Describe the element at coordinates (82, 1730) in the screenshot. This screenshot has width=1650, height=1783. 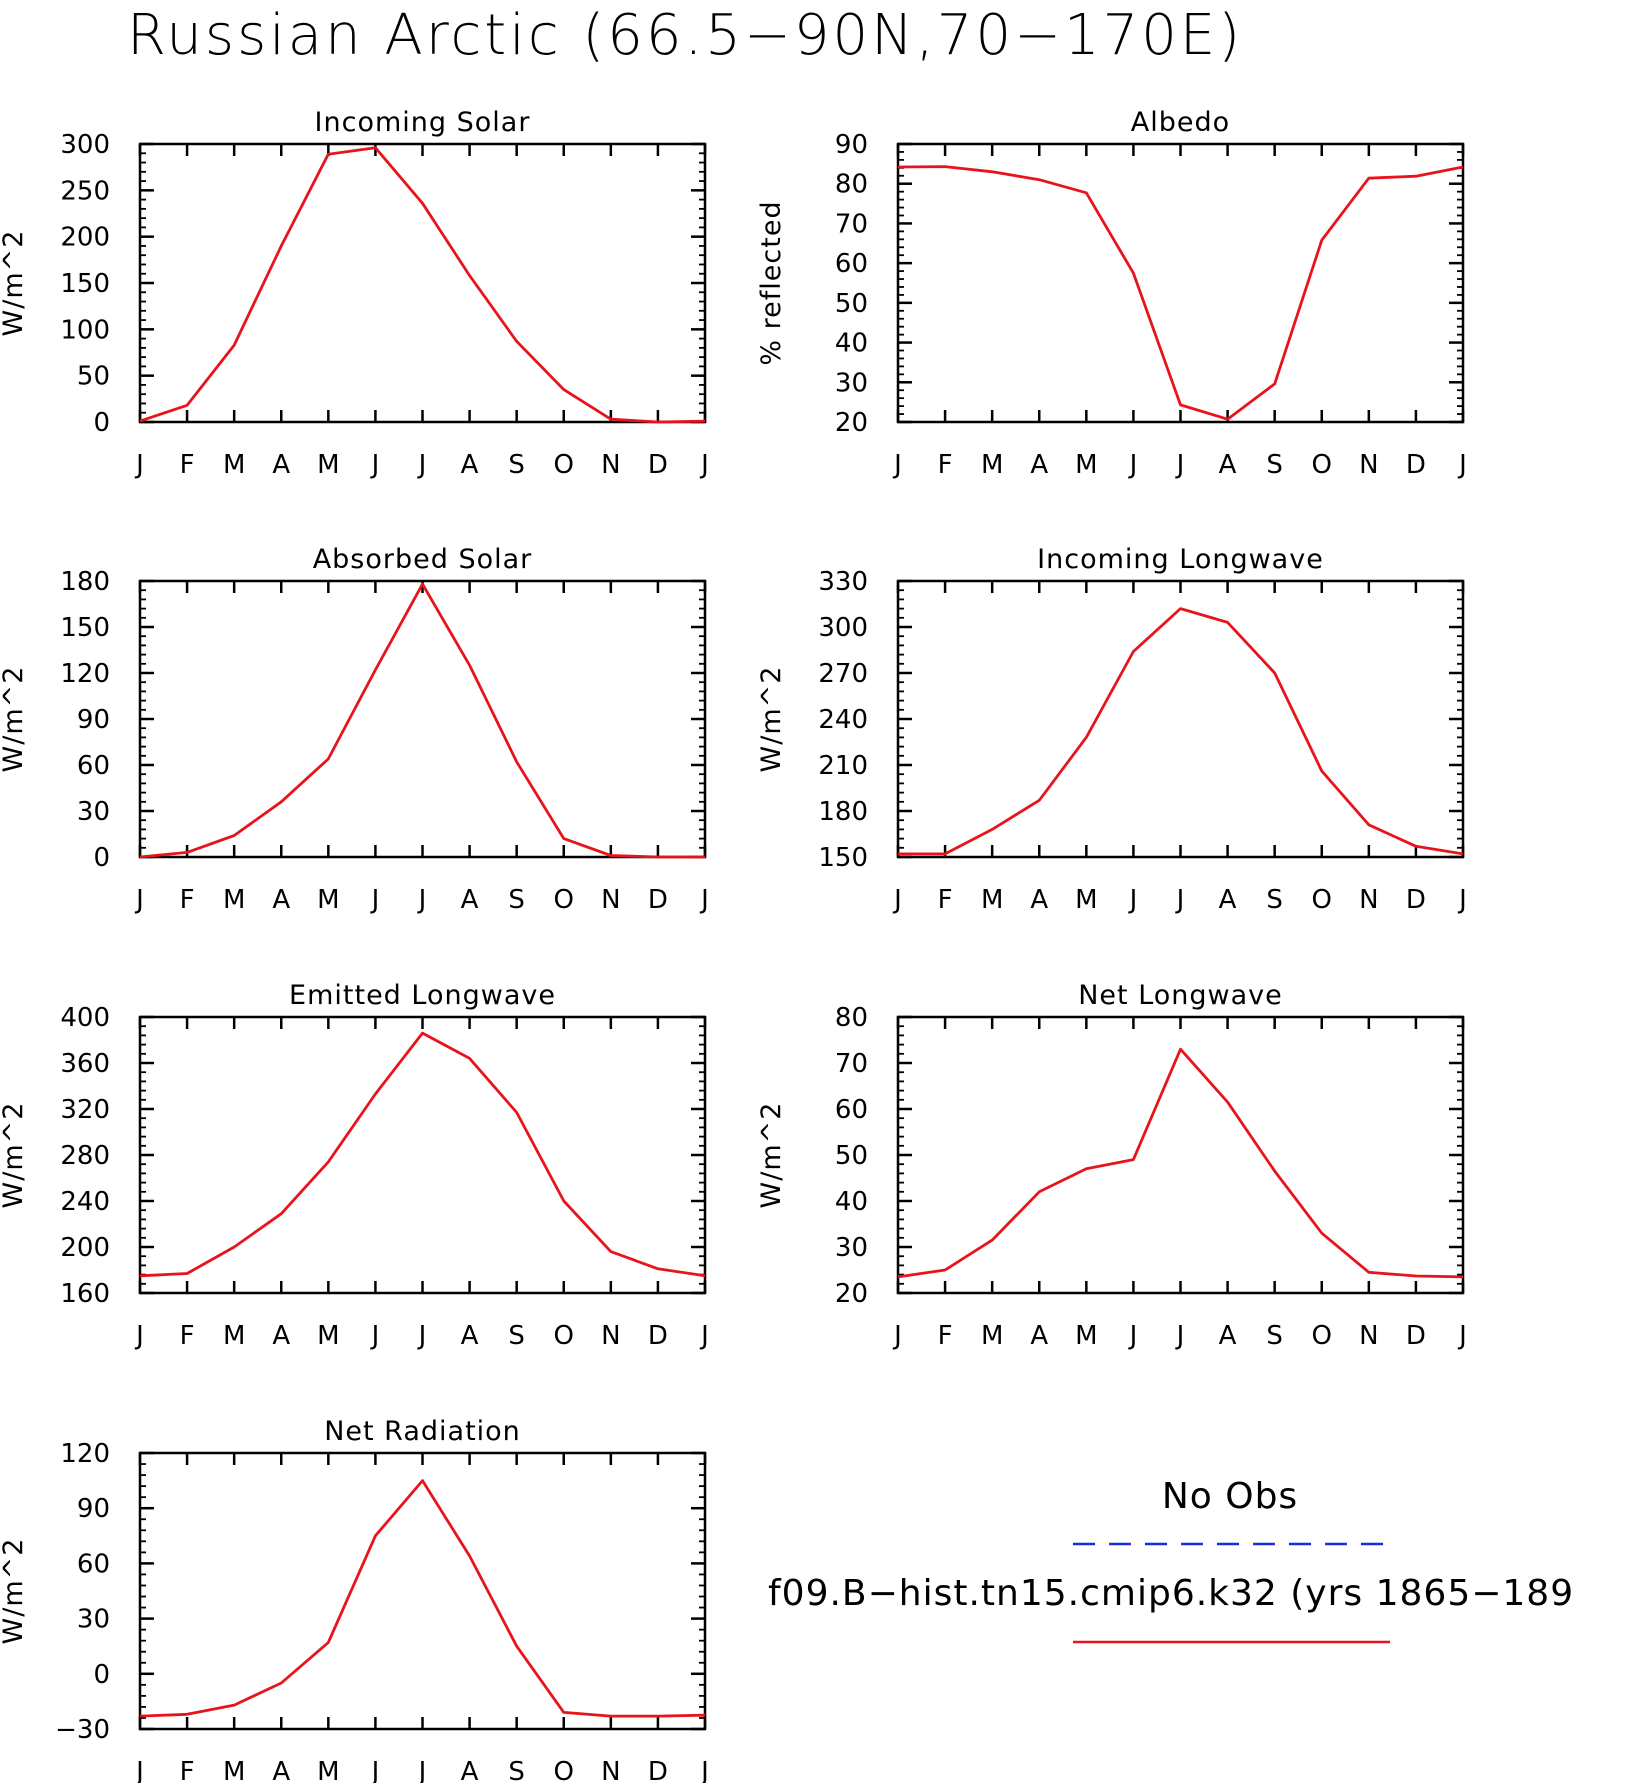
I see `y-tick-label: −30` at that location.